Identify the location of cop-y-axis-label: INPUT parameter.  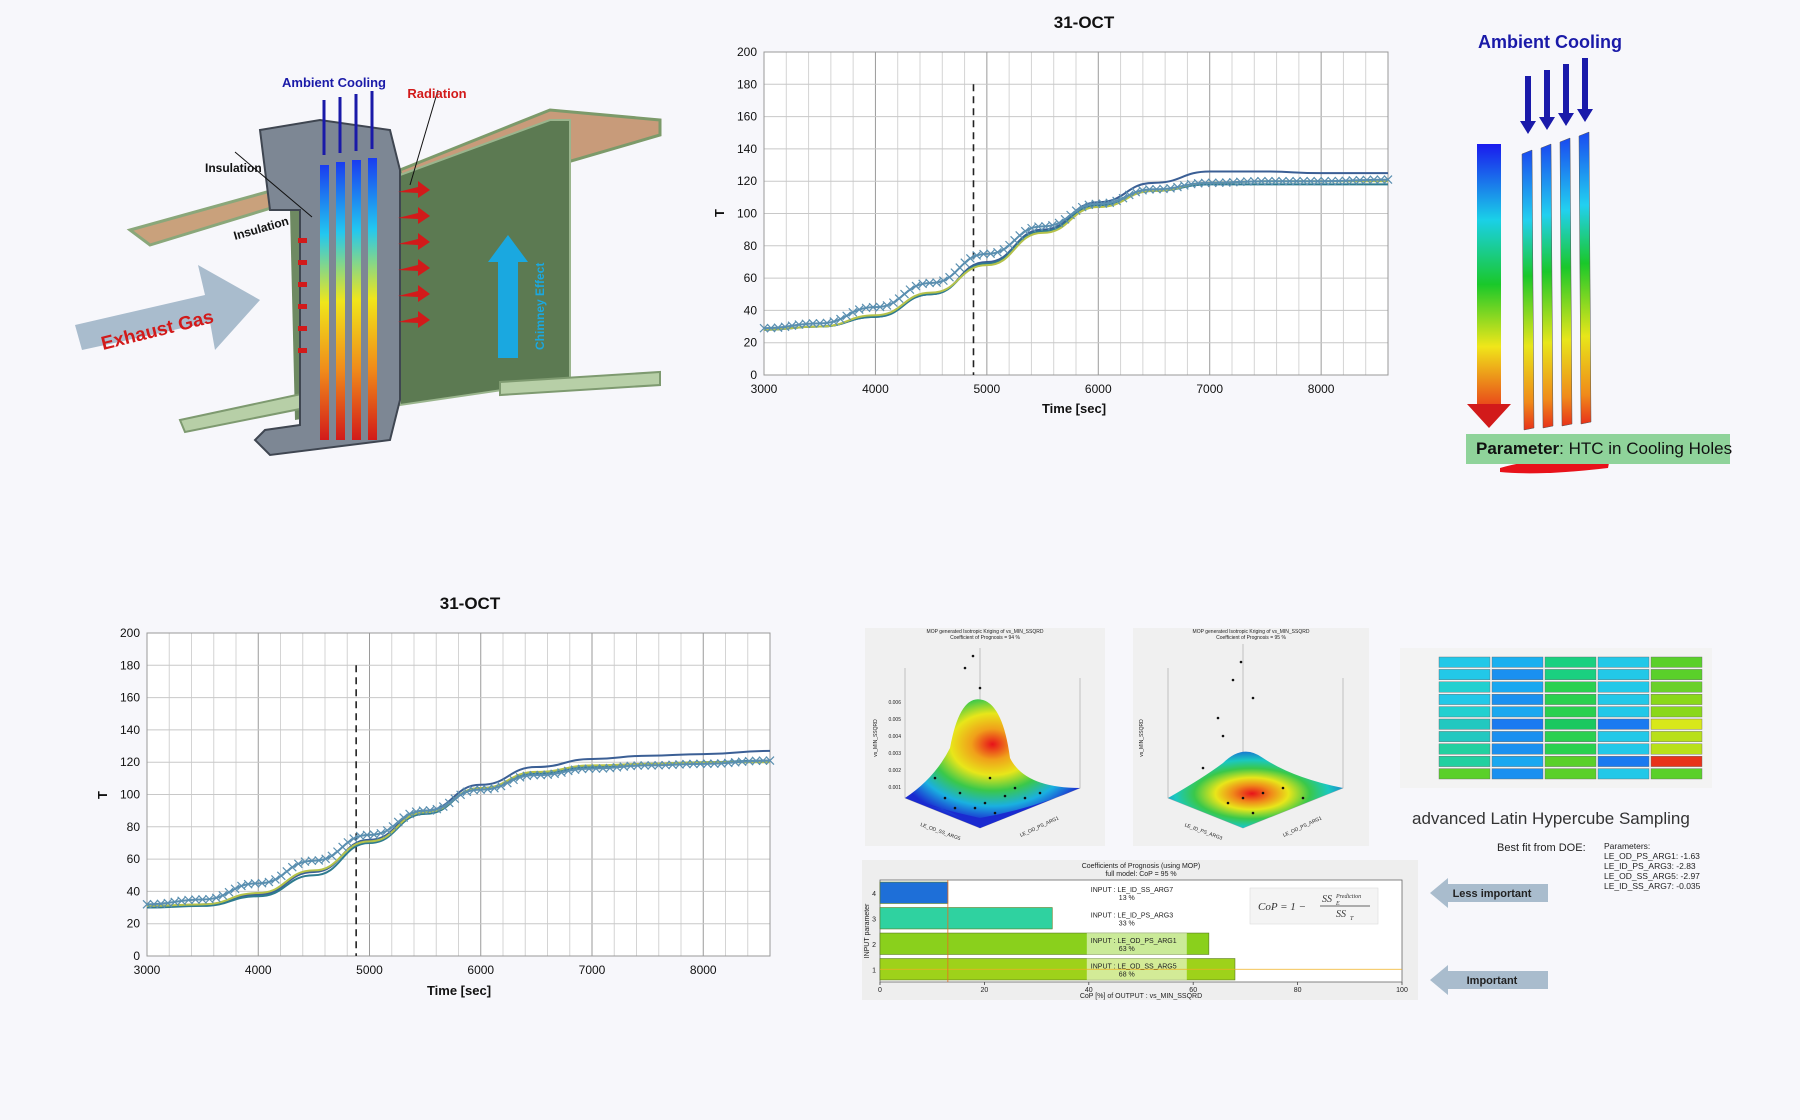
(867, 930).